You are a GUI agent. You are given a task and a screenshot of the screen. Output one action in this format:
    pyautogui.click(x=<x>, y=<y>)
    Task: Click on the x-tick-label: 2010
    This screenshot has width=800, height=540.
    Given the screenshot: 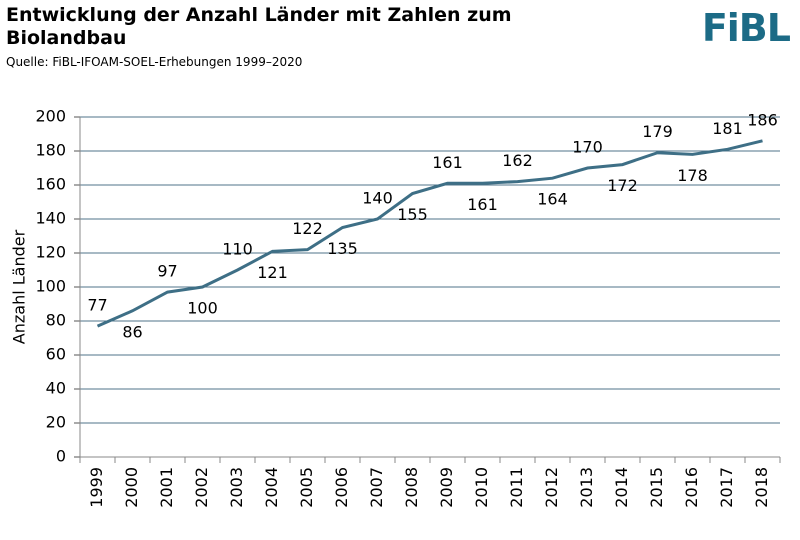 What is the action you would take?
    pyautogui.click(x=481, y=487)
    